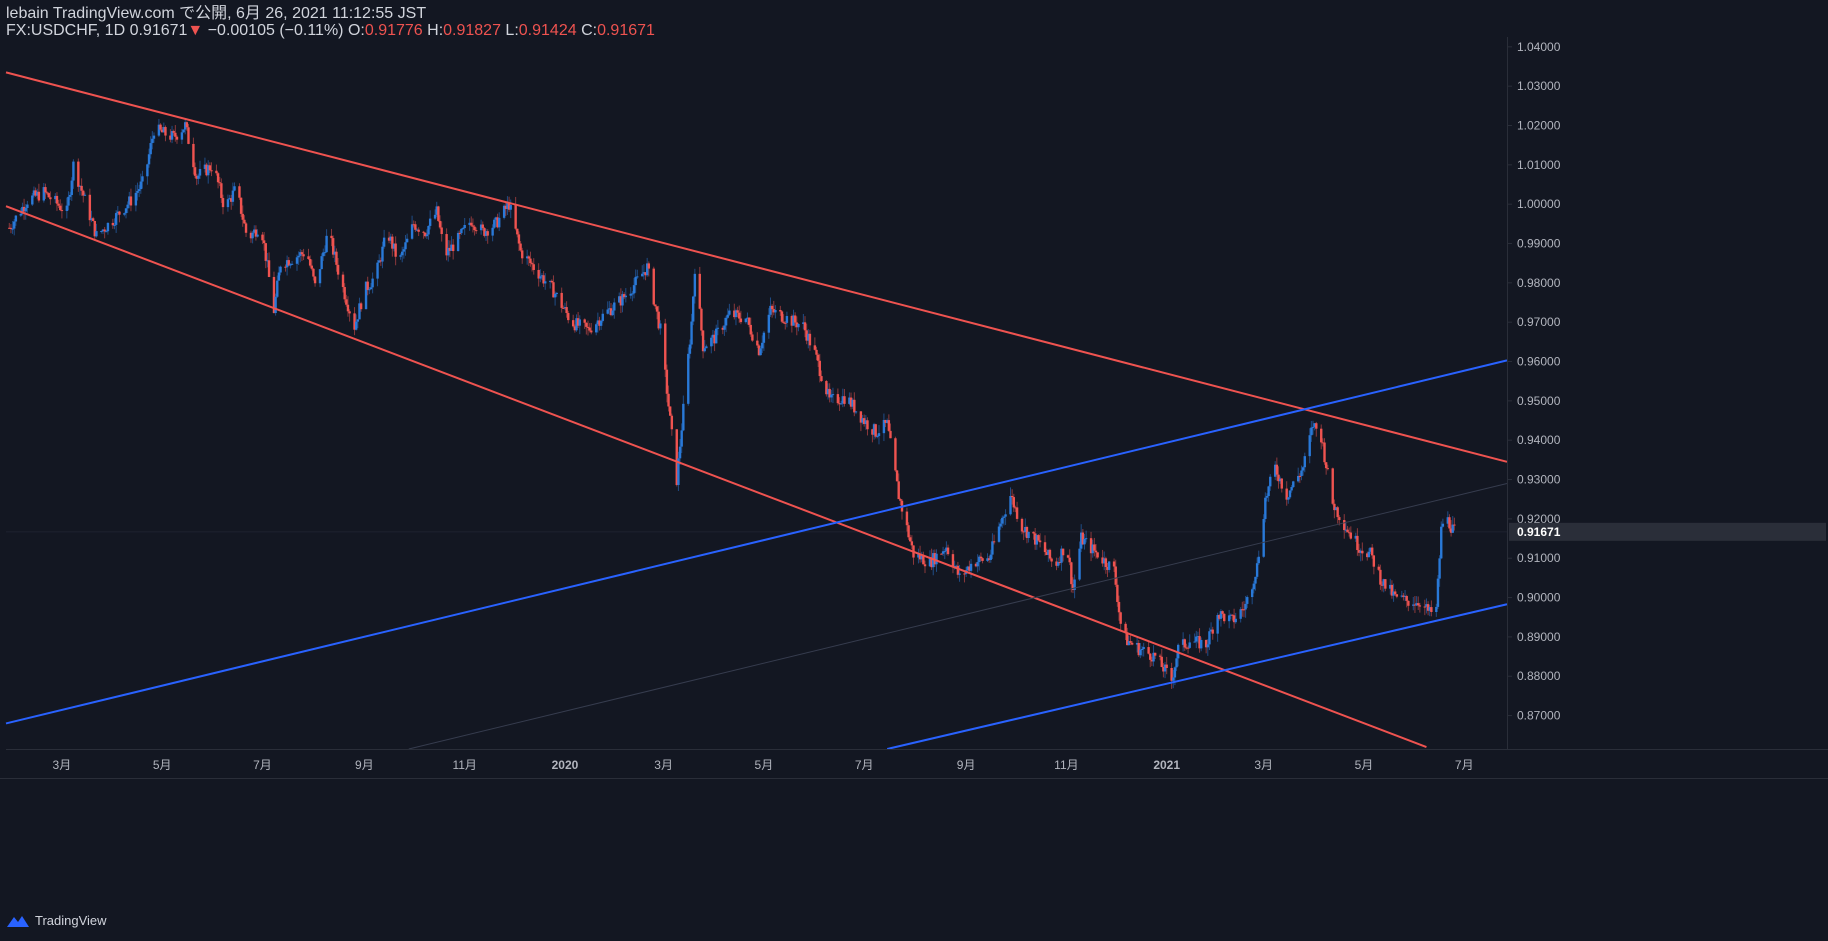 The width and height of the screenshot is (1828, 941). I want to click on footer-brand: TradingView, so click(56, 920).